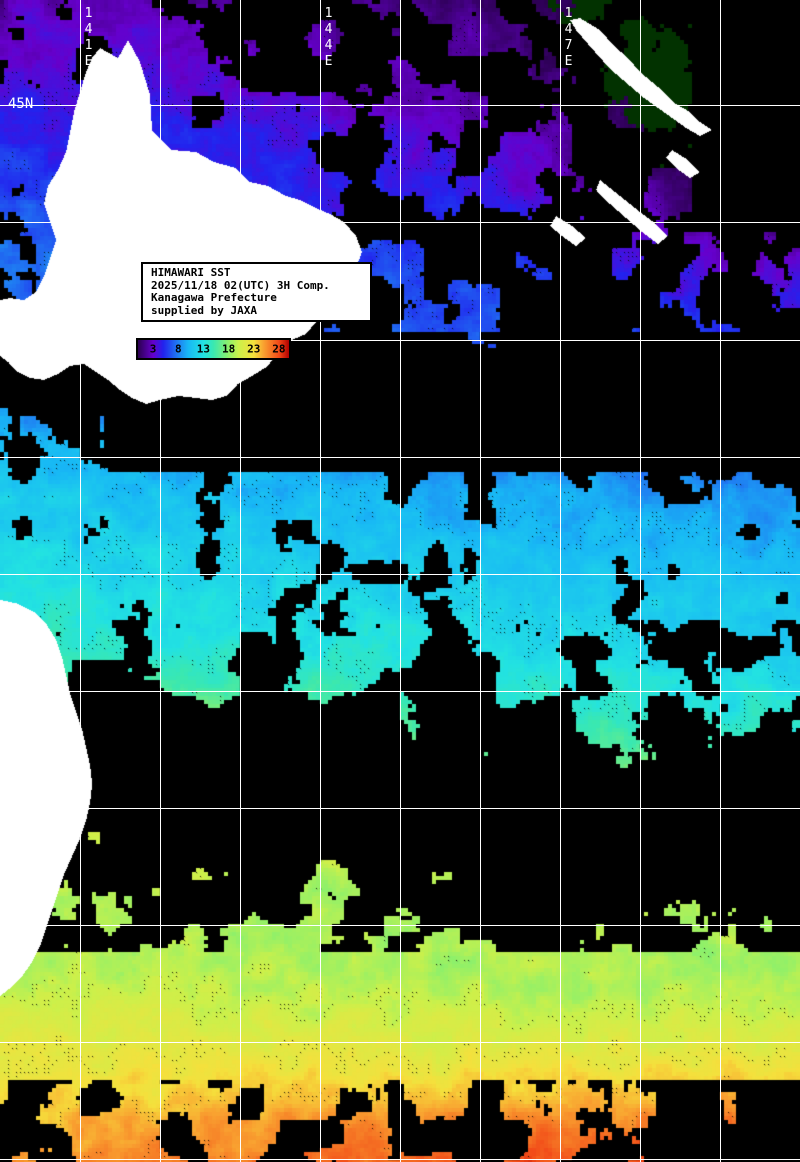 The image size is (800, 1162). What do you see at coordinates (301, 795) in the screenshot?
I see `contour-label: 18` at bounding box center [301, 795].